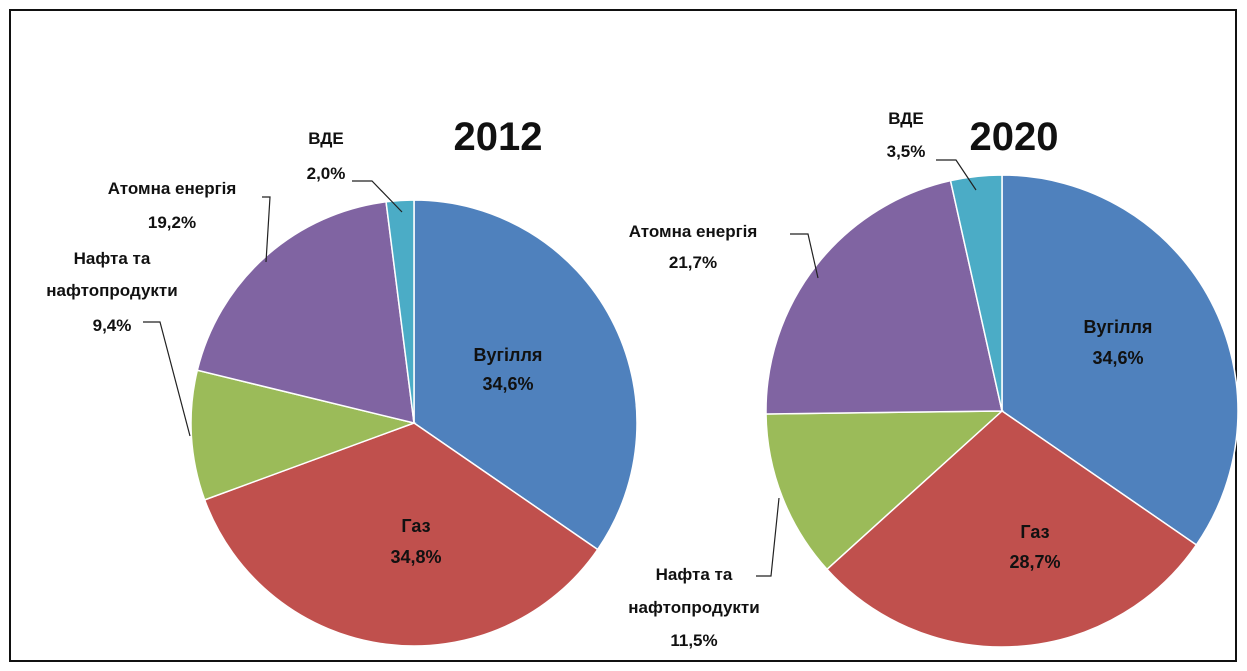  Describe the element at coordinates (976, 293) in the screenshot. I see `pie-slice-res-2020` at that location.